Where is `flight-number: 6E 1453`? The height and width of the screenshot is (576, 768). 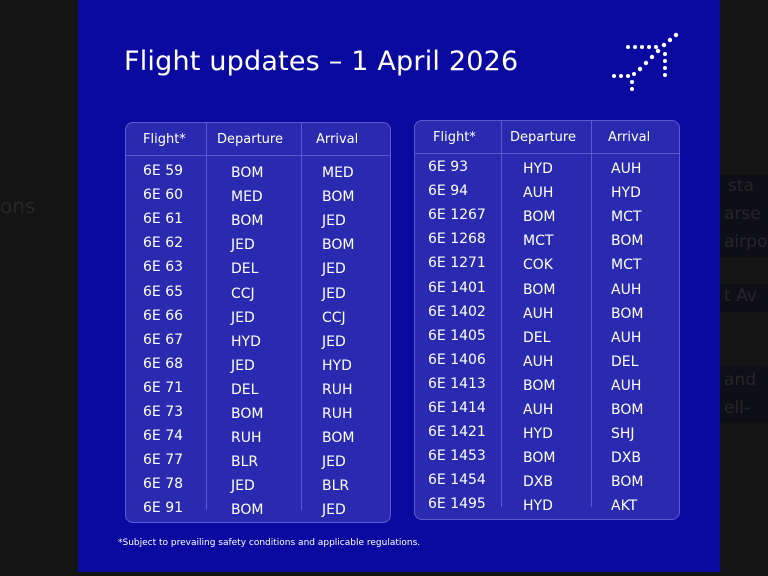 flight-number: 6E 1453 is located at coordinates (457, 456).